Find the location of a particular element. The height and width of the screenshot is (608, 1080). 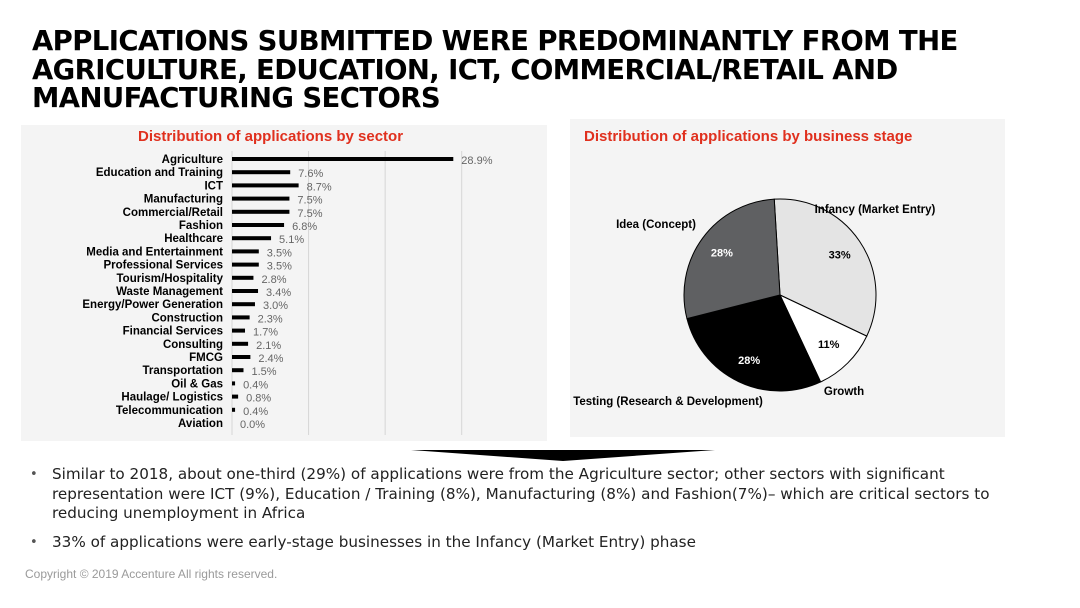

sector-value-label: 2.3% is located at coordinates (270, 319).